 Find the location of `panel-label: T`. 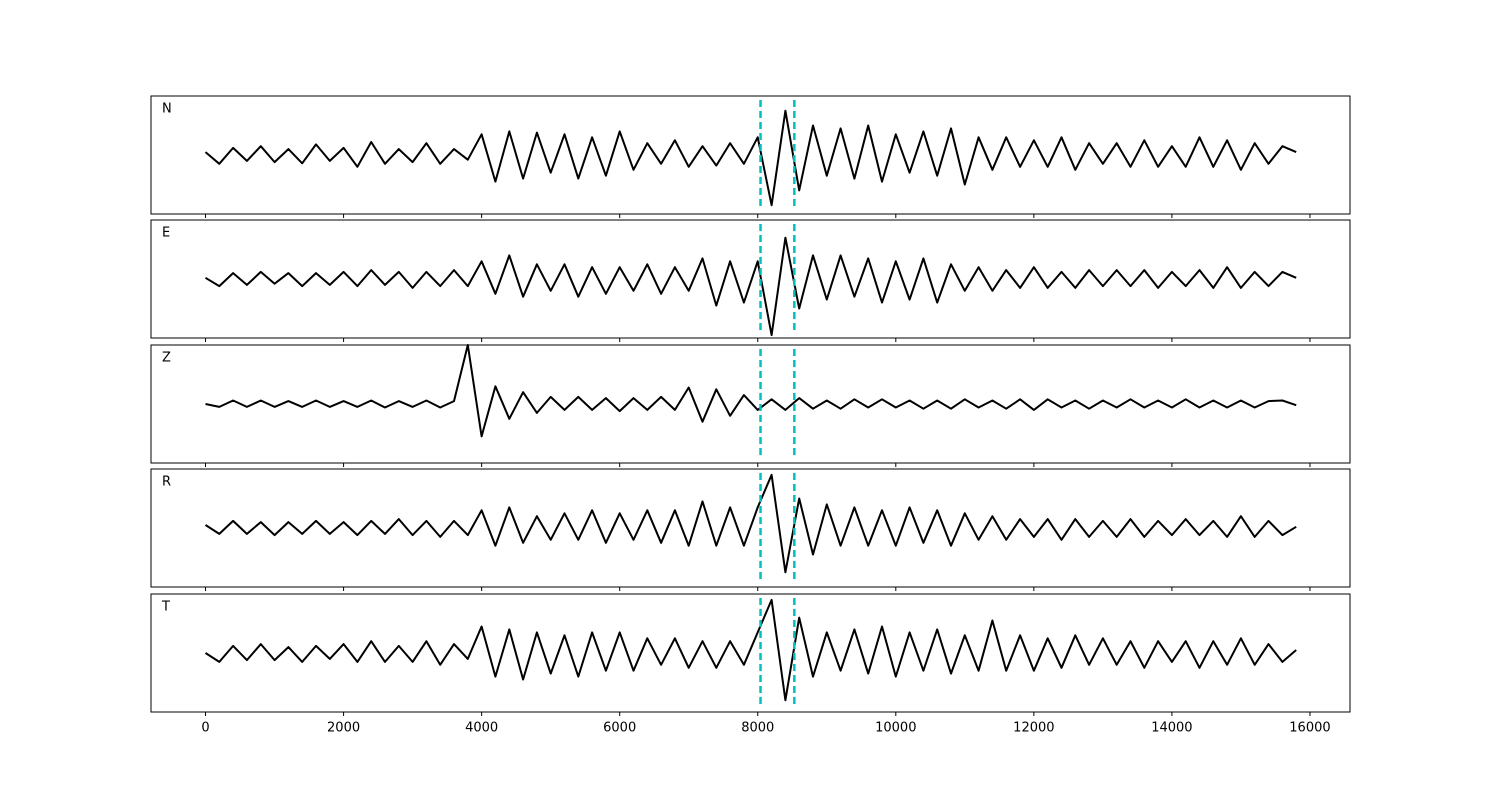

panel-label: T is located at coordinates (165, 607).